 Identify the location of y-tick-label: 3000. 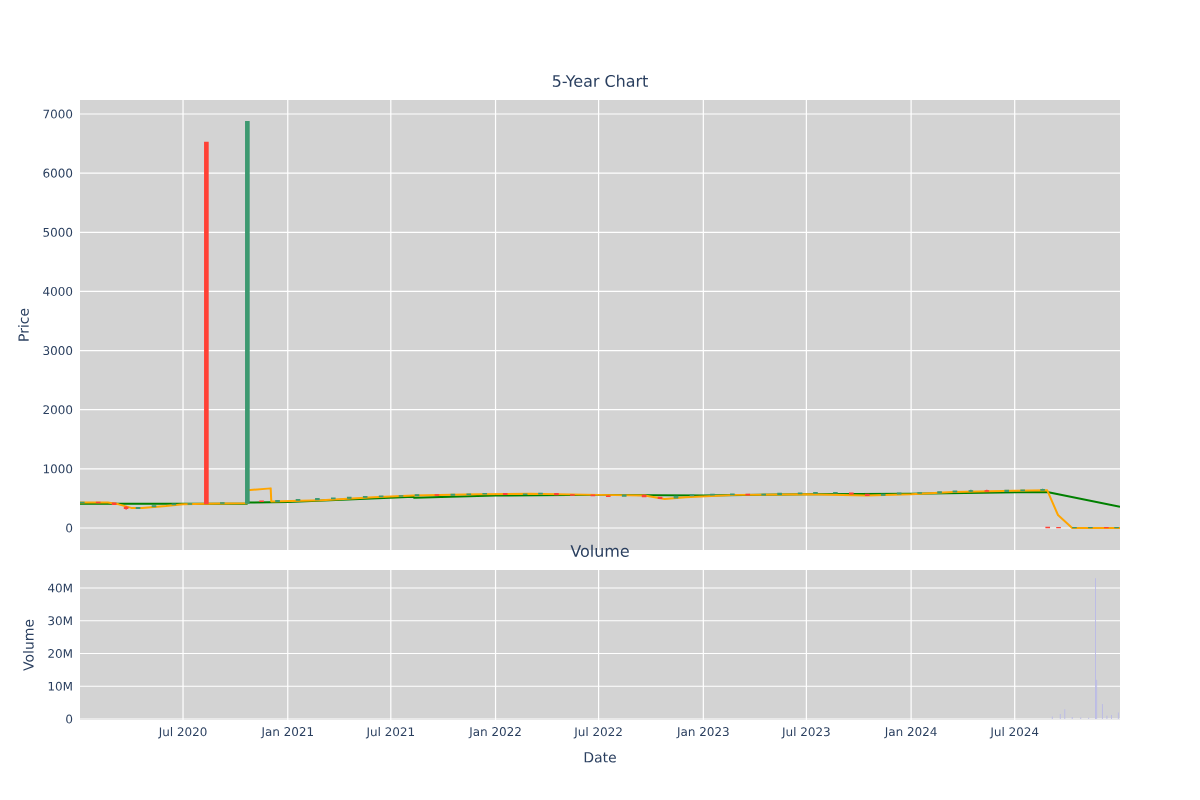
(58, 351).